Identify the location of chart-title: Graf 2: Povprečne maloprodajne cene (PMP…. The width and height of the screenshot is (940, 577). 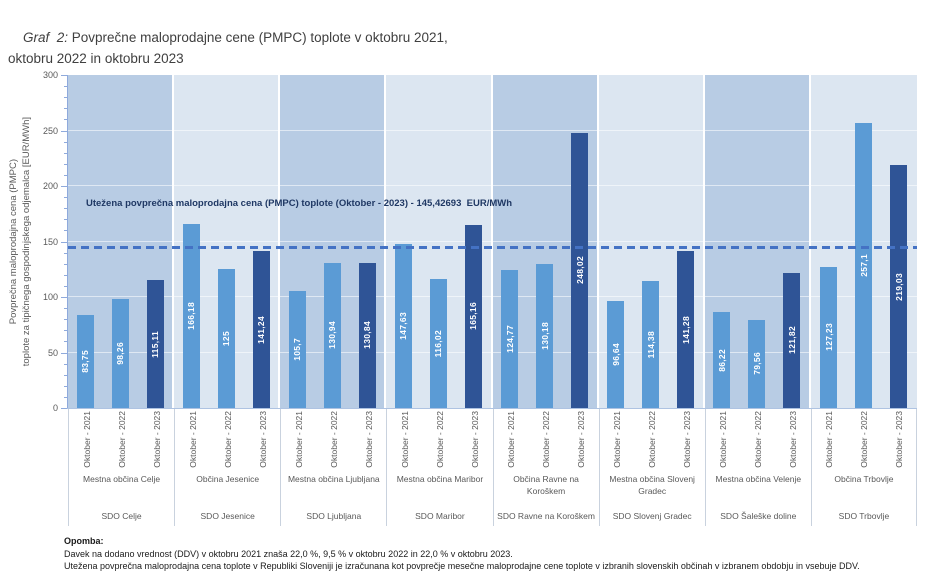
(243, 48).